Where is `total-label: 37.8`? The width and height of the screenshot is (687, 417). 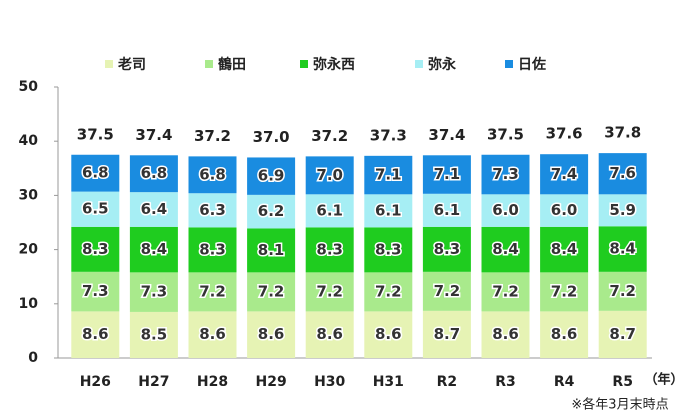
total-label: 37.8 is located at coordinates (622, 133).